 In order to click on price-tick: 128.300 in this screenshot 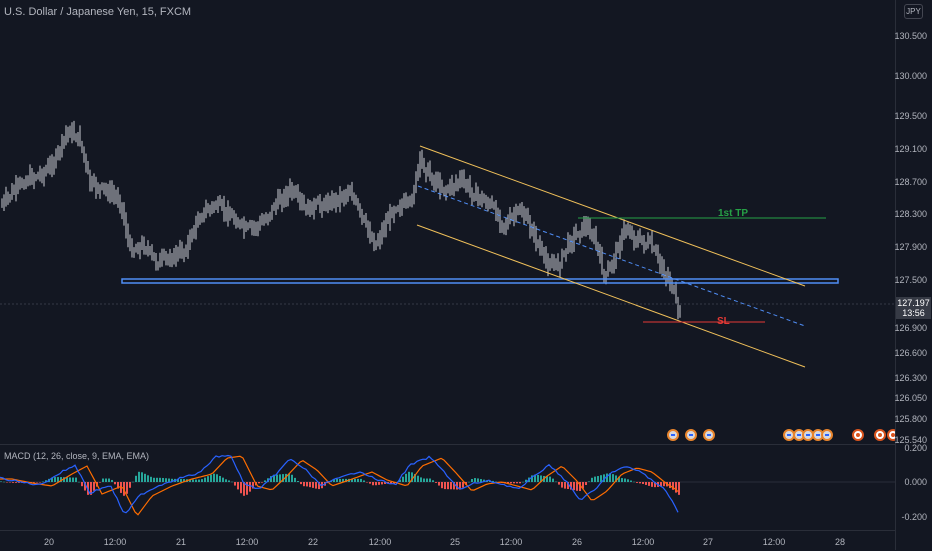, I will do `click(910, 214)`.